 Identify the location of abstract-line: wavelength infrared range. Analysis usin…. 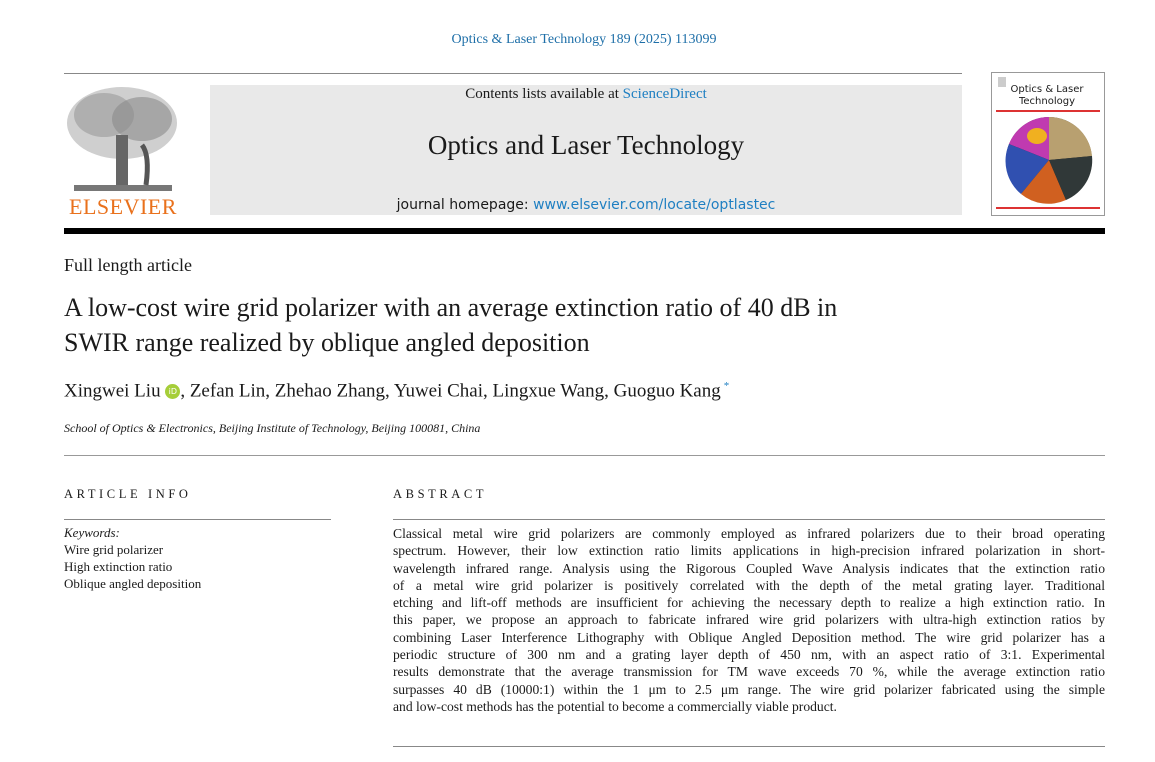
(749, 568).